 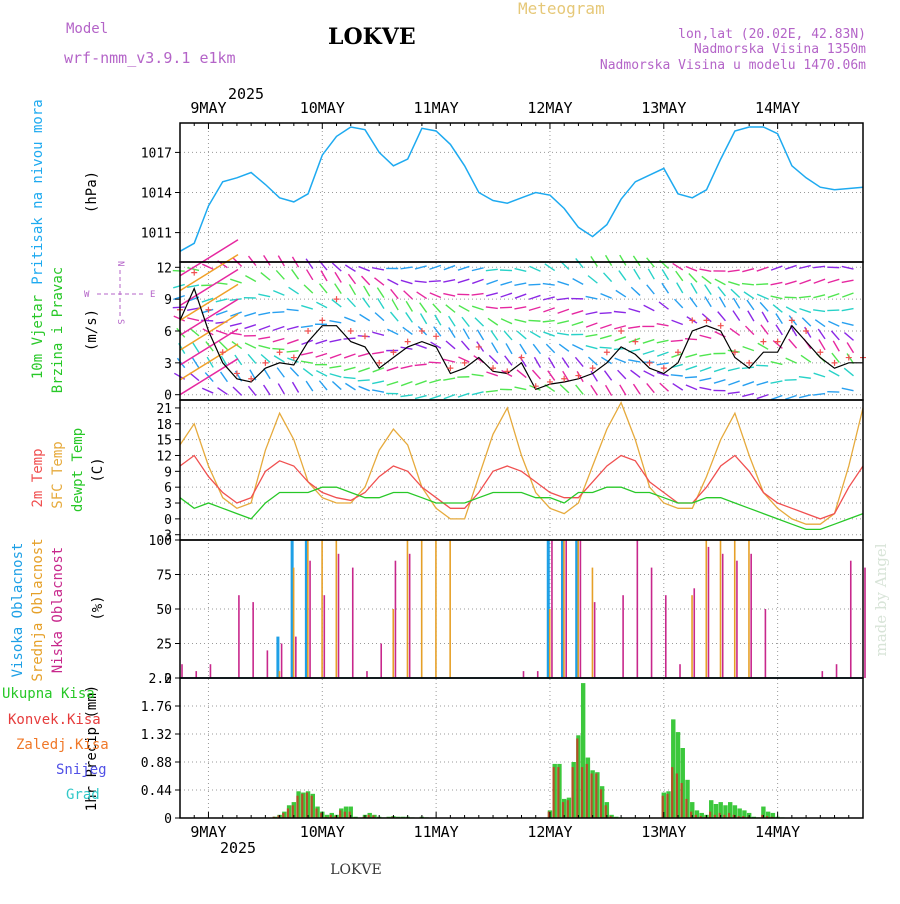 What do you see at coordinates (521, 487) in the screenshot?
I see `temp-2m-line` at bounding box center [521, 487].